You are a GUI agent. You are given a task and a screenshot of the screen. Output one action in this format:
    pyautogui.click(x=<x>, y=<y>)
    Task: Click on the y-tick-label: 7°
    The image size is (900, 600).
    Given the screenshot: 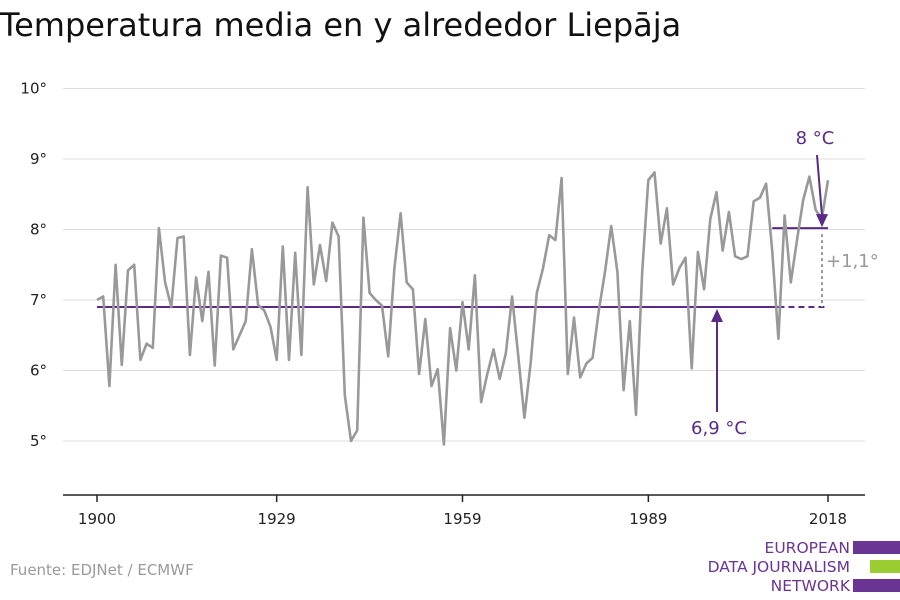 What is the action you would take?
    pyautogui.click(x=38, y=300)
    